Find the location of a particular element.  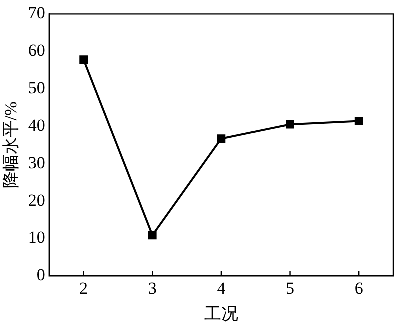

y-tick-label: 50 is located at coordinates (37, 88).